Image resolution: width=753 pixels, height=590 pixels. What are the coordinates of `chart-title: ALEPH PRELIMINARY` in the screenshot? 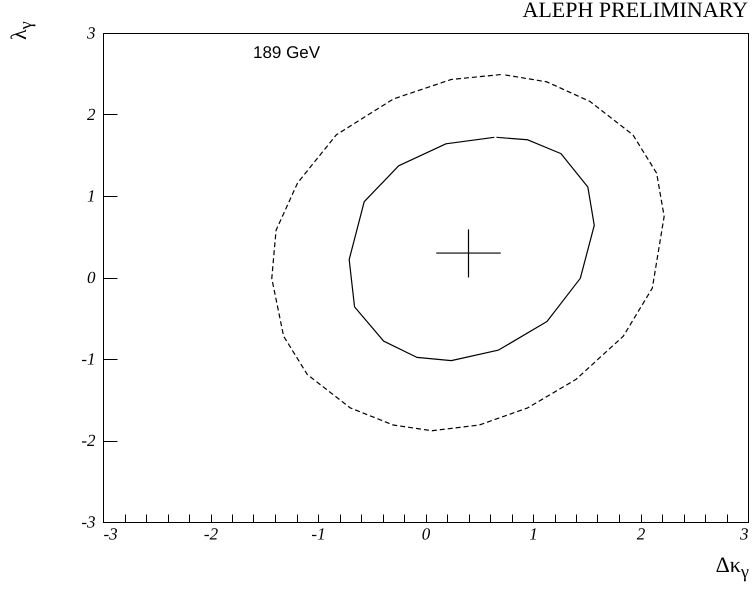 It's located at (635, 11).